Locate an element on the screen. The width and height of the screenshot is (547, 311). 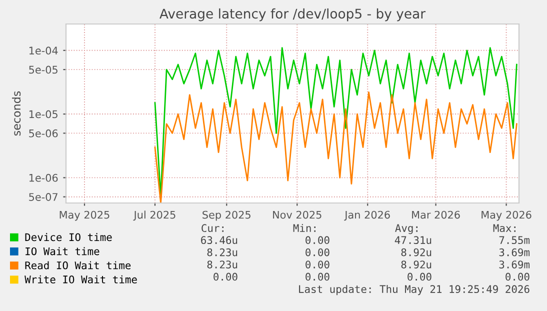
y-axis-title: seconds is located at coordinates (16, 113).